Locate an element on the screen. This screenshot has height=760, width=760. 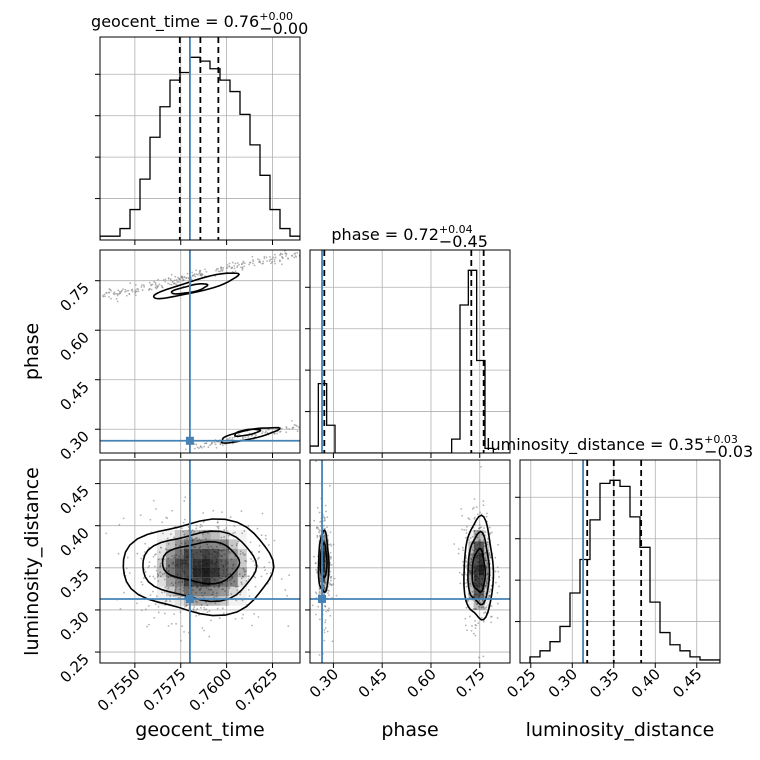
contour-line is located at coordinates (479, 567).